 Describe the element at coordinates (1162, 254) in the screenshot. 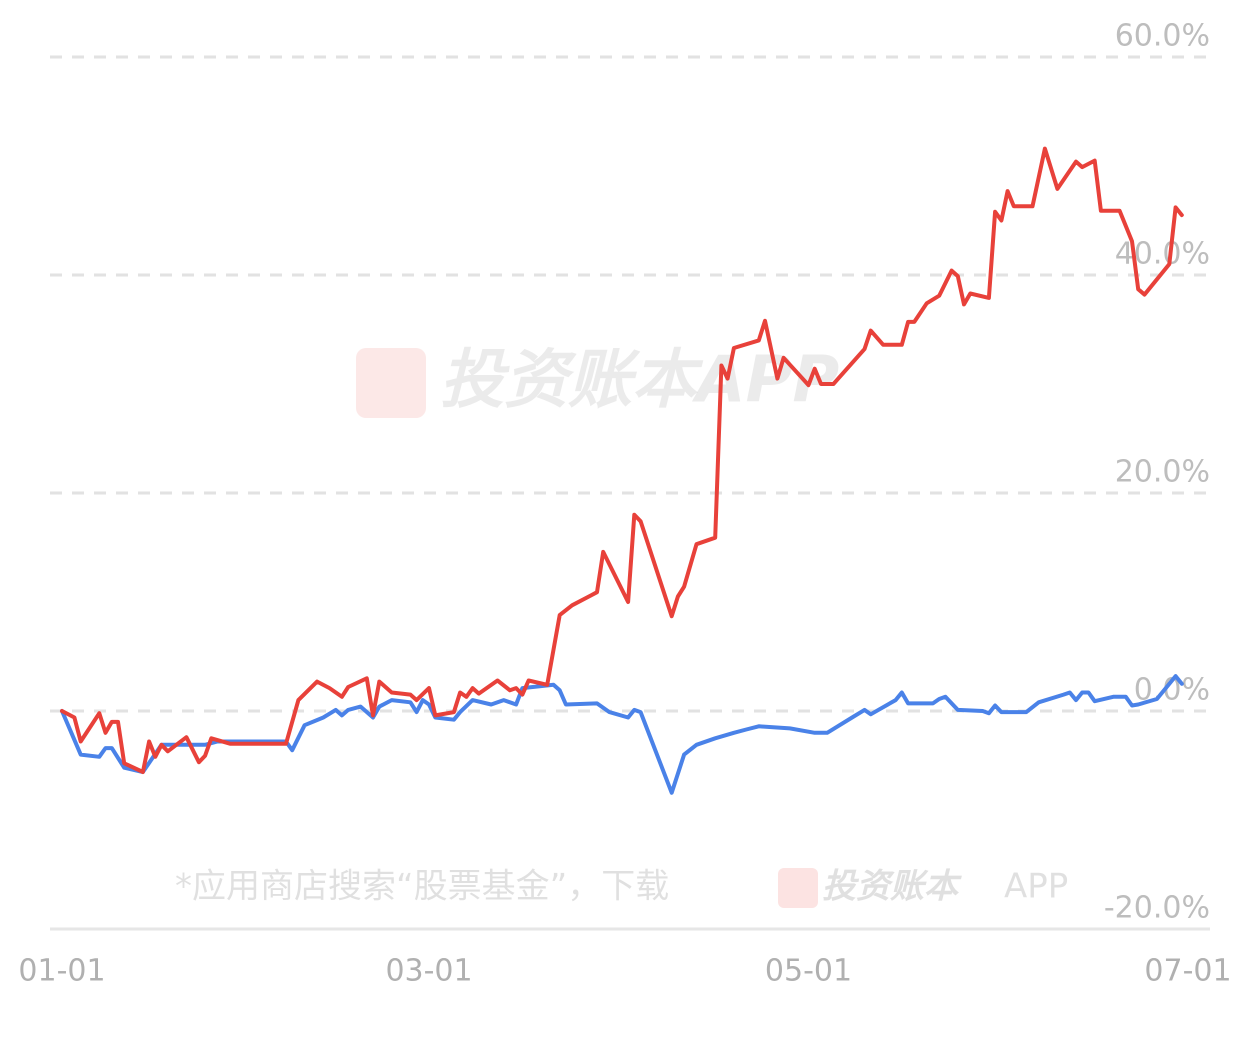

I see `y-tick-label: 40.0%` at that location.